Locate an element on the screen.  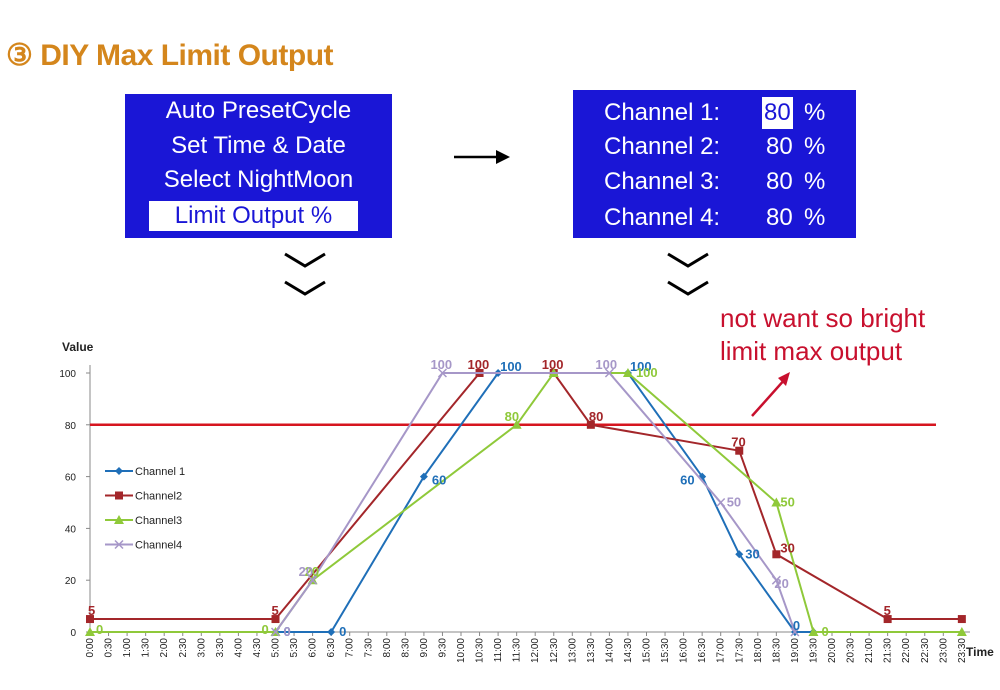
x-tick-label: 0:30 is located at coordinates (109, 648).